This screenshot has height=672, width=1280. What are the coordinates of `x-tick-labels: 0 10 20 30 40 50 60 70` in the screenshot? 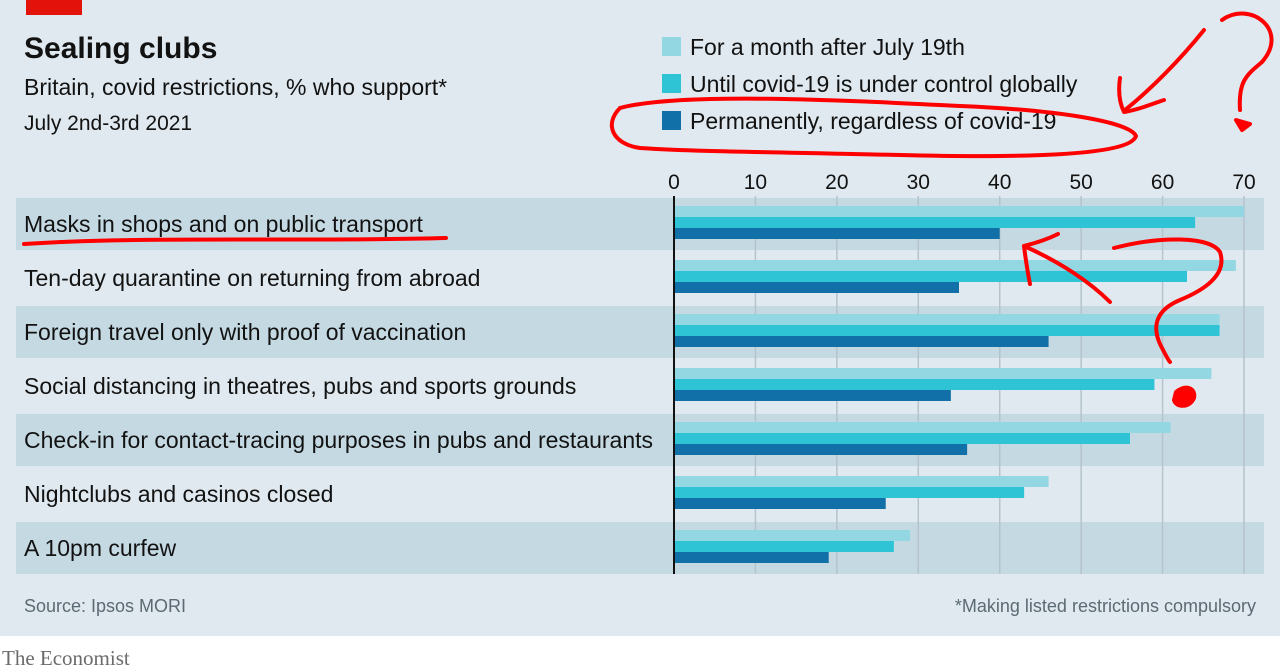 It's located at (962, 182).